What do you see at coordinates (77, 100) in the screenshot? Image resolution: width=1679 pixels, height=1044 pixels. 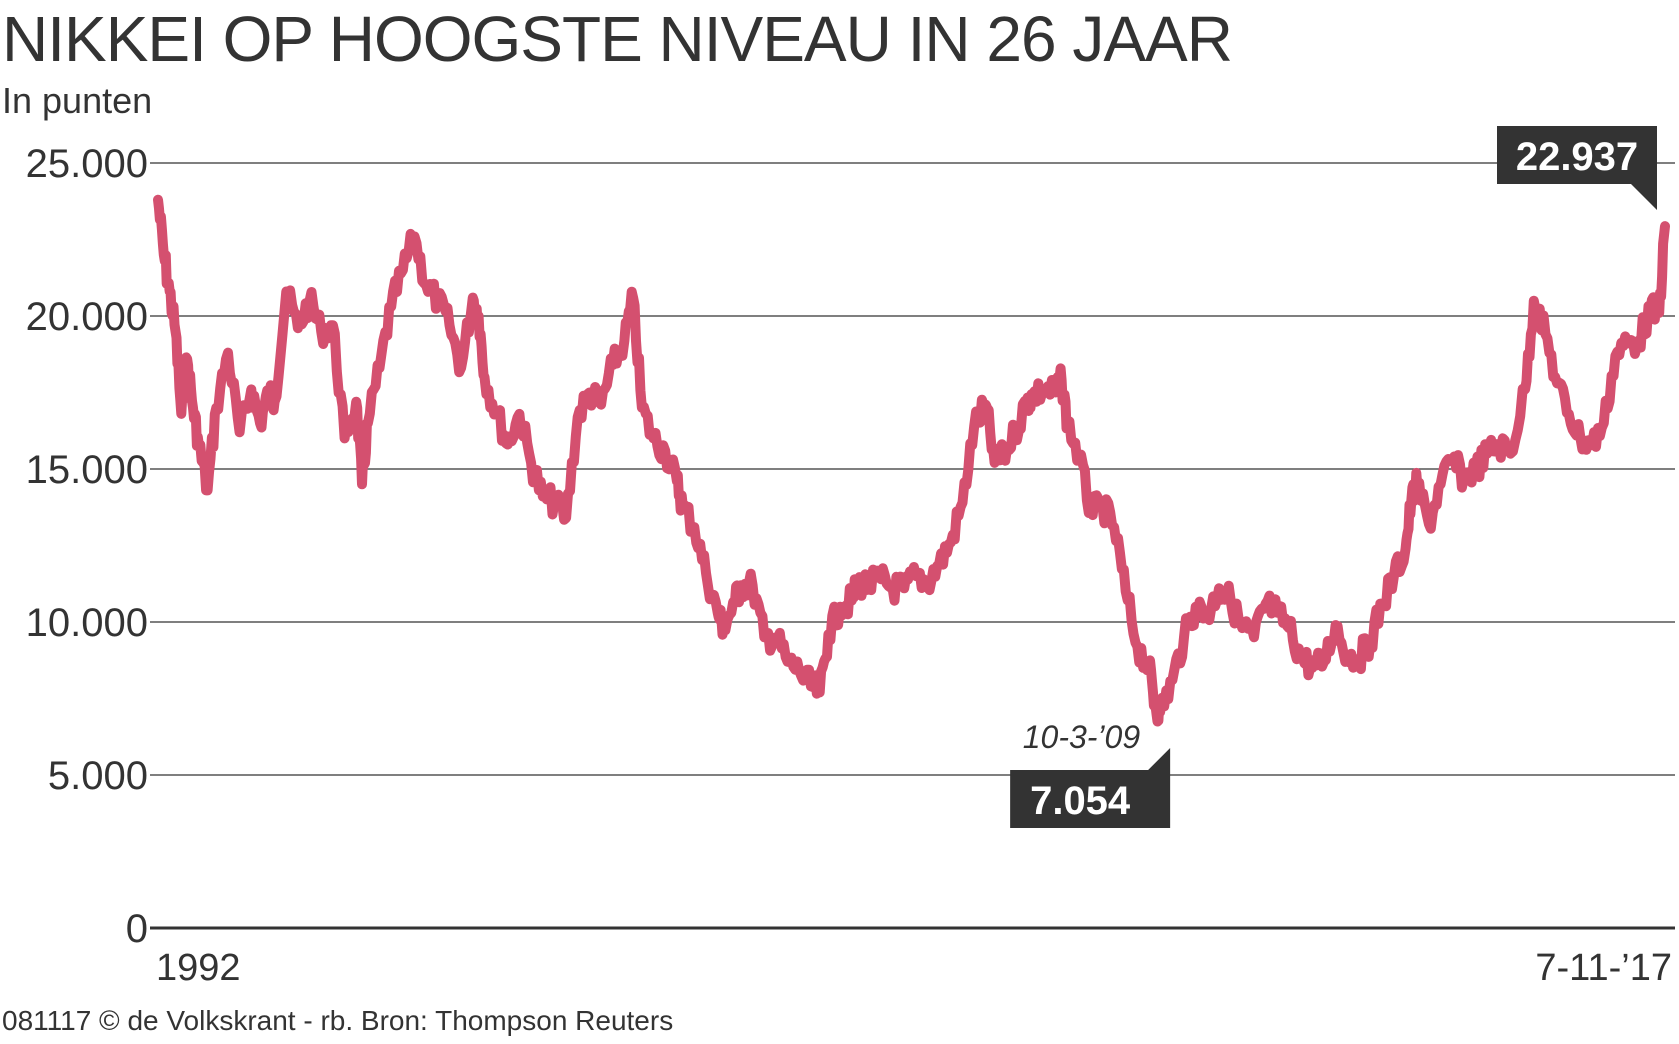 I see `chart-subtitle: In punten` at bounding box center [77, 100].